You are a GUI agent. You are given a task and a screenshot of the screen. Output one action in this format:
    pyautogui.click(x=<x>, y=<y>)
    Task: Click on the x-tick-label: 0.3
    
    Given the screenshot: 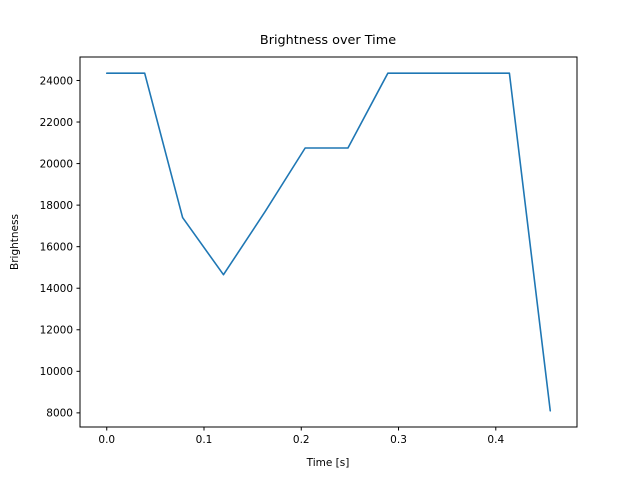 What is the action you would take?
    pyautogui.click(x=398, y=440)
    